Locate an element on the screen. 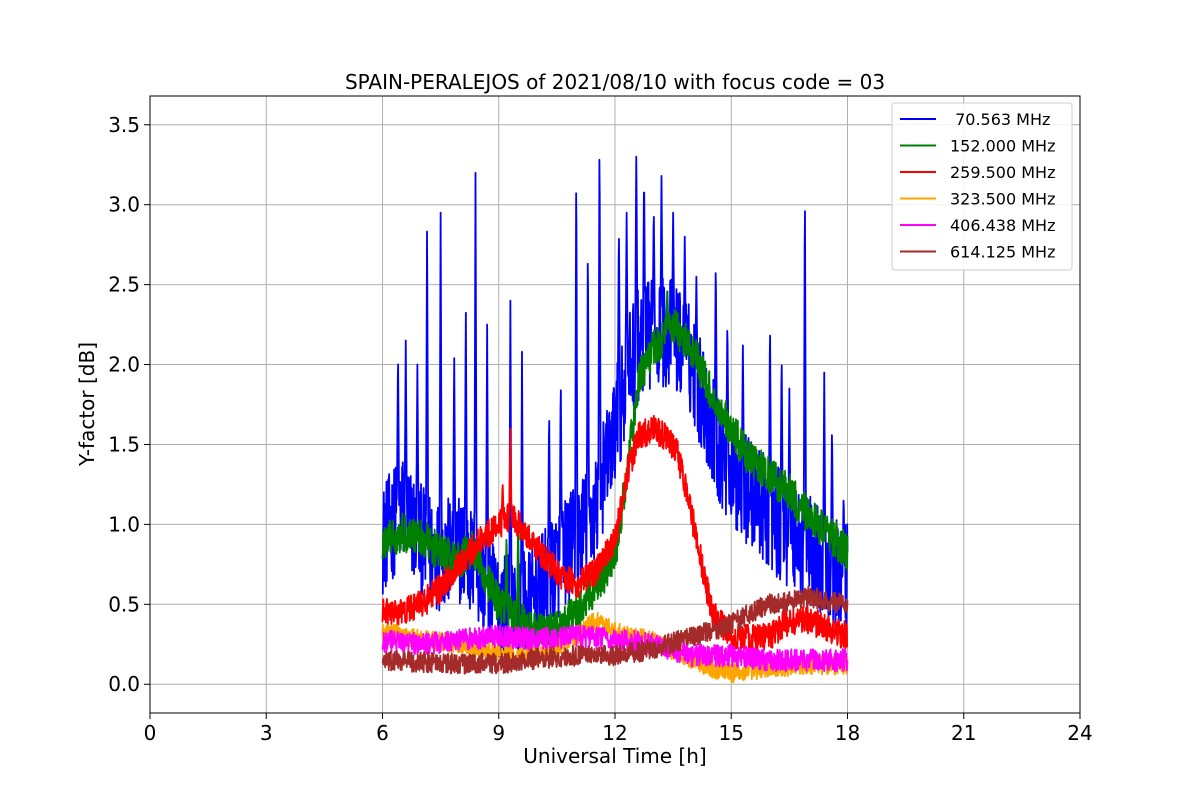 The image size is (1200, 800). legend-box is located at coordinates (982, 186).